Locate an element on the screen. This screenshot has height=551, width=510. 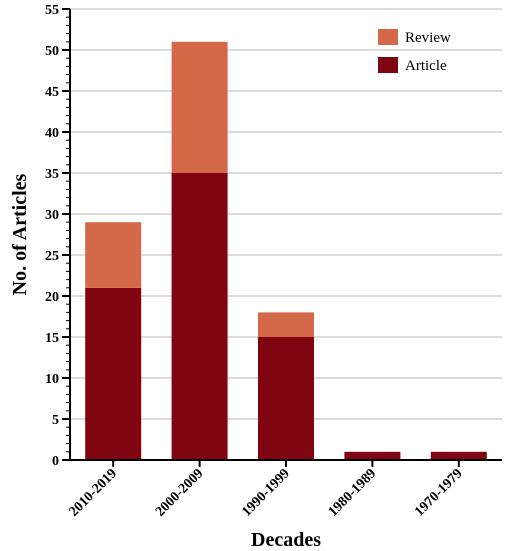
bar-article-1970-1979 is located at coordinates (458, 455).